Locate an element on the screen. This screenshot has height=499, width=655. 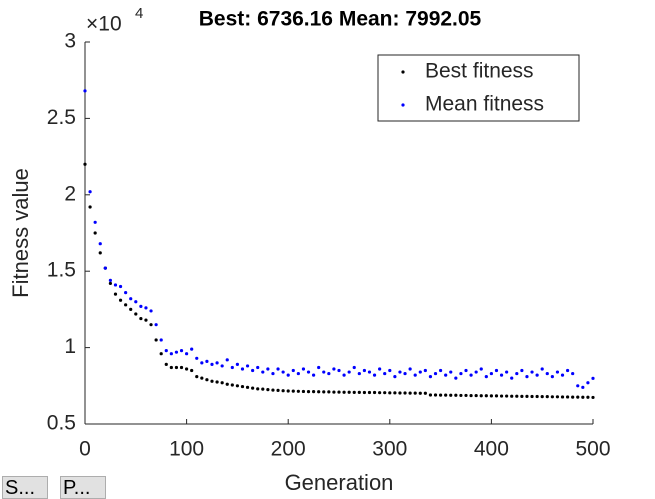
x-axis-label: Generation is located at coordinates (339, 482).